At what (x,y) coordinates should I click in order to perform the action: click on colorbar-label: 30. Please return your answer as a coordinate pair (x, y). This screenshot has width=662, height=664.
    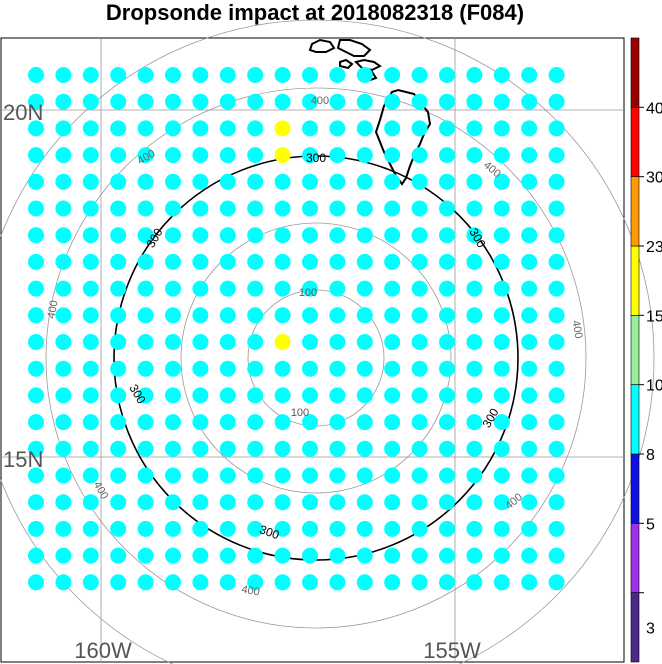
    Looking at the image, I should click on (654, 178).